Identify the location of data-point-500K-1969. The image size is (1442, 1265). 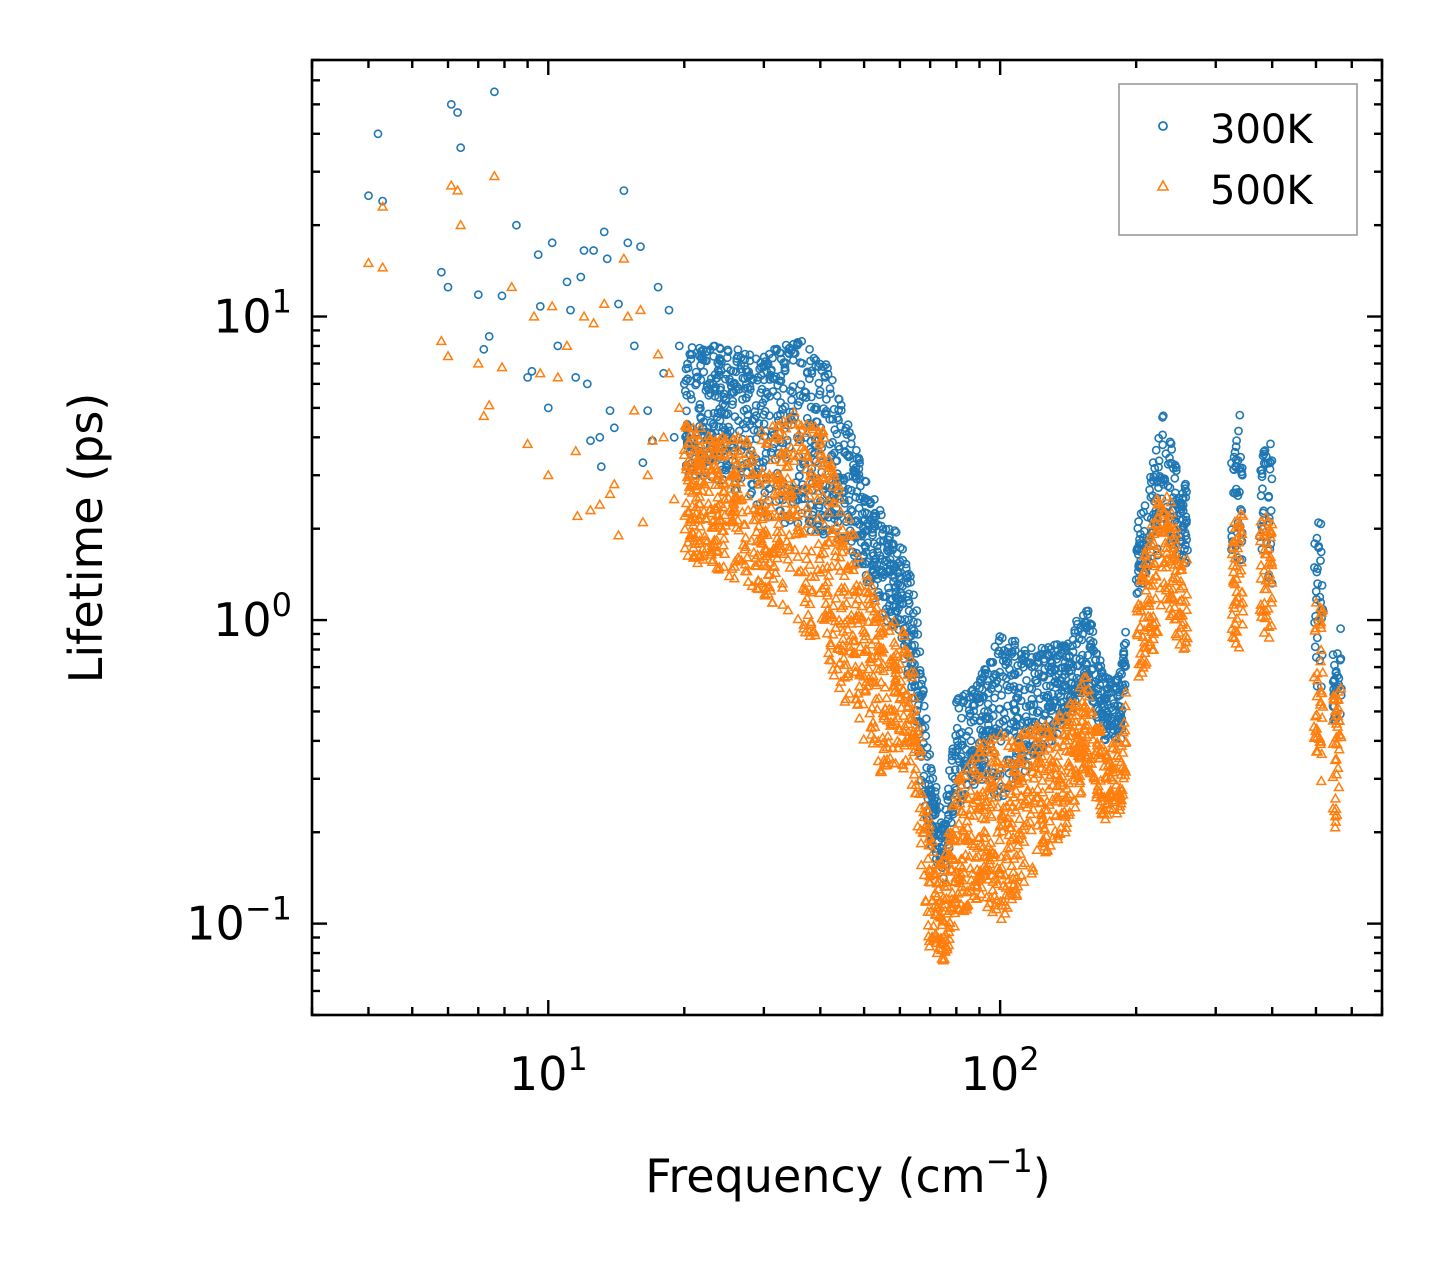
(1098, 731).